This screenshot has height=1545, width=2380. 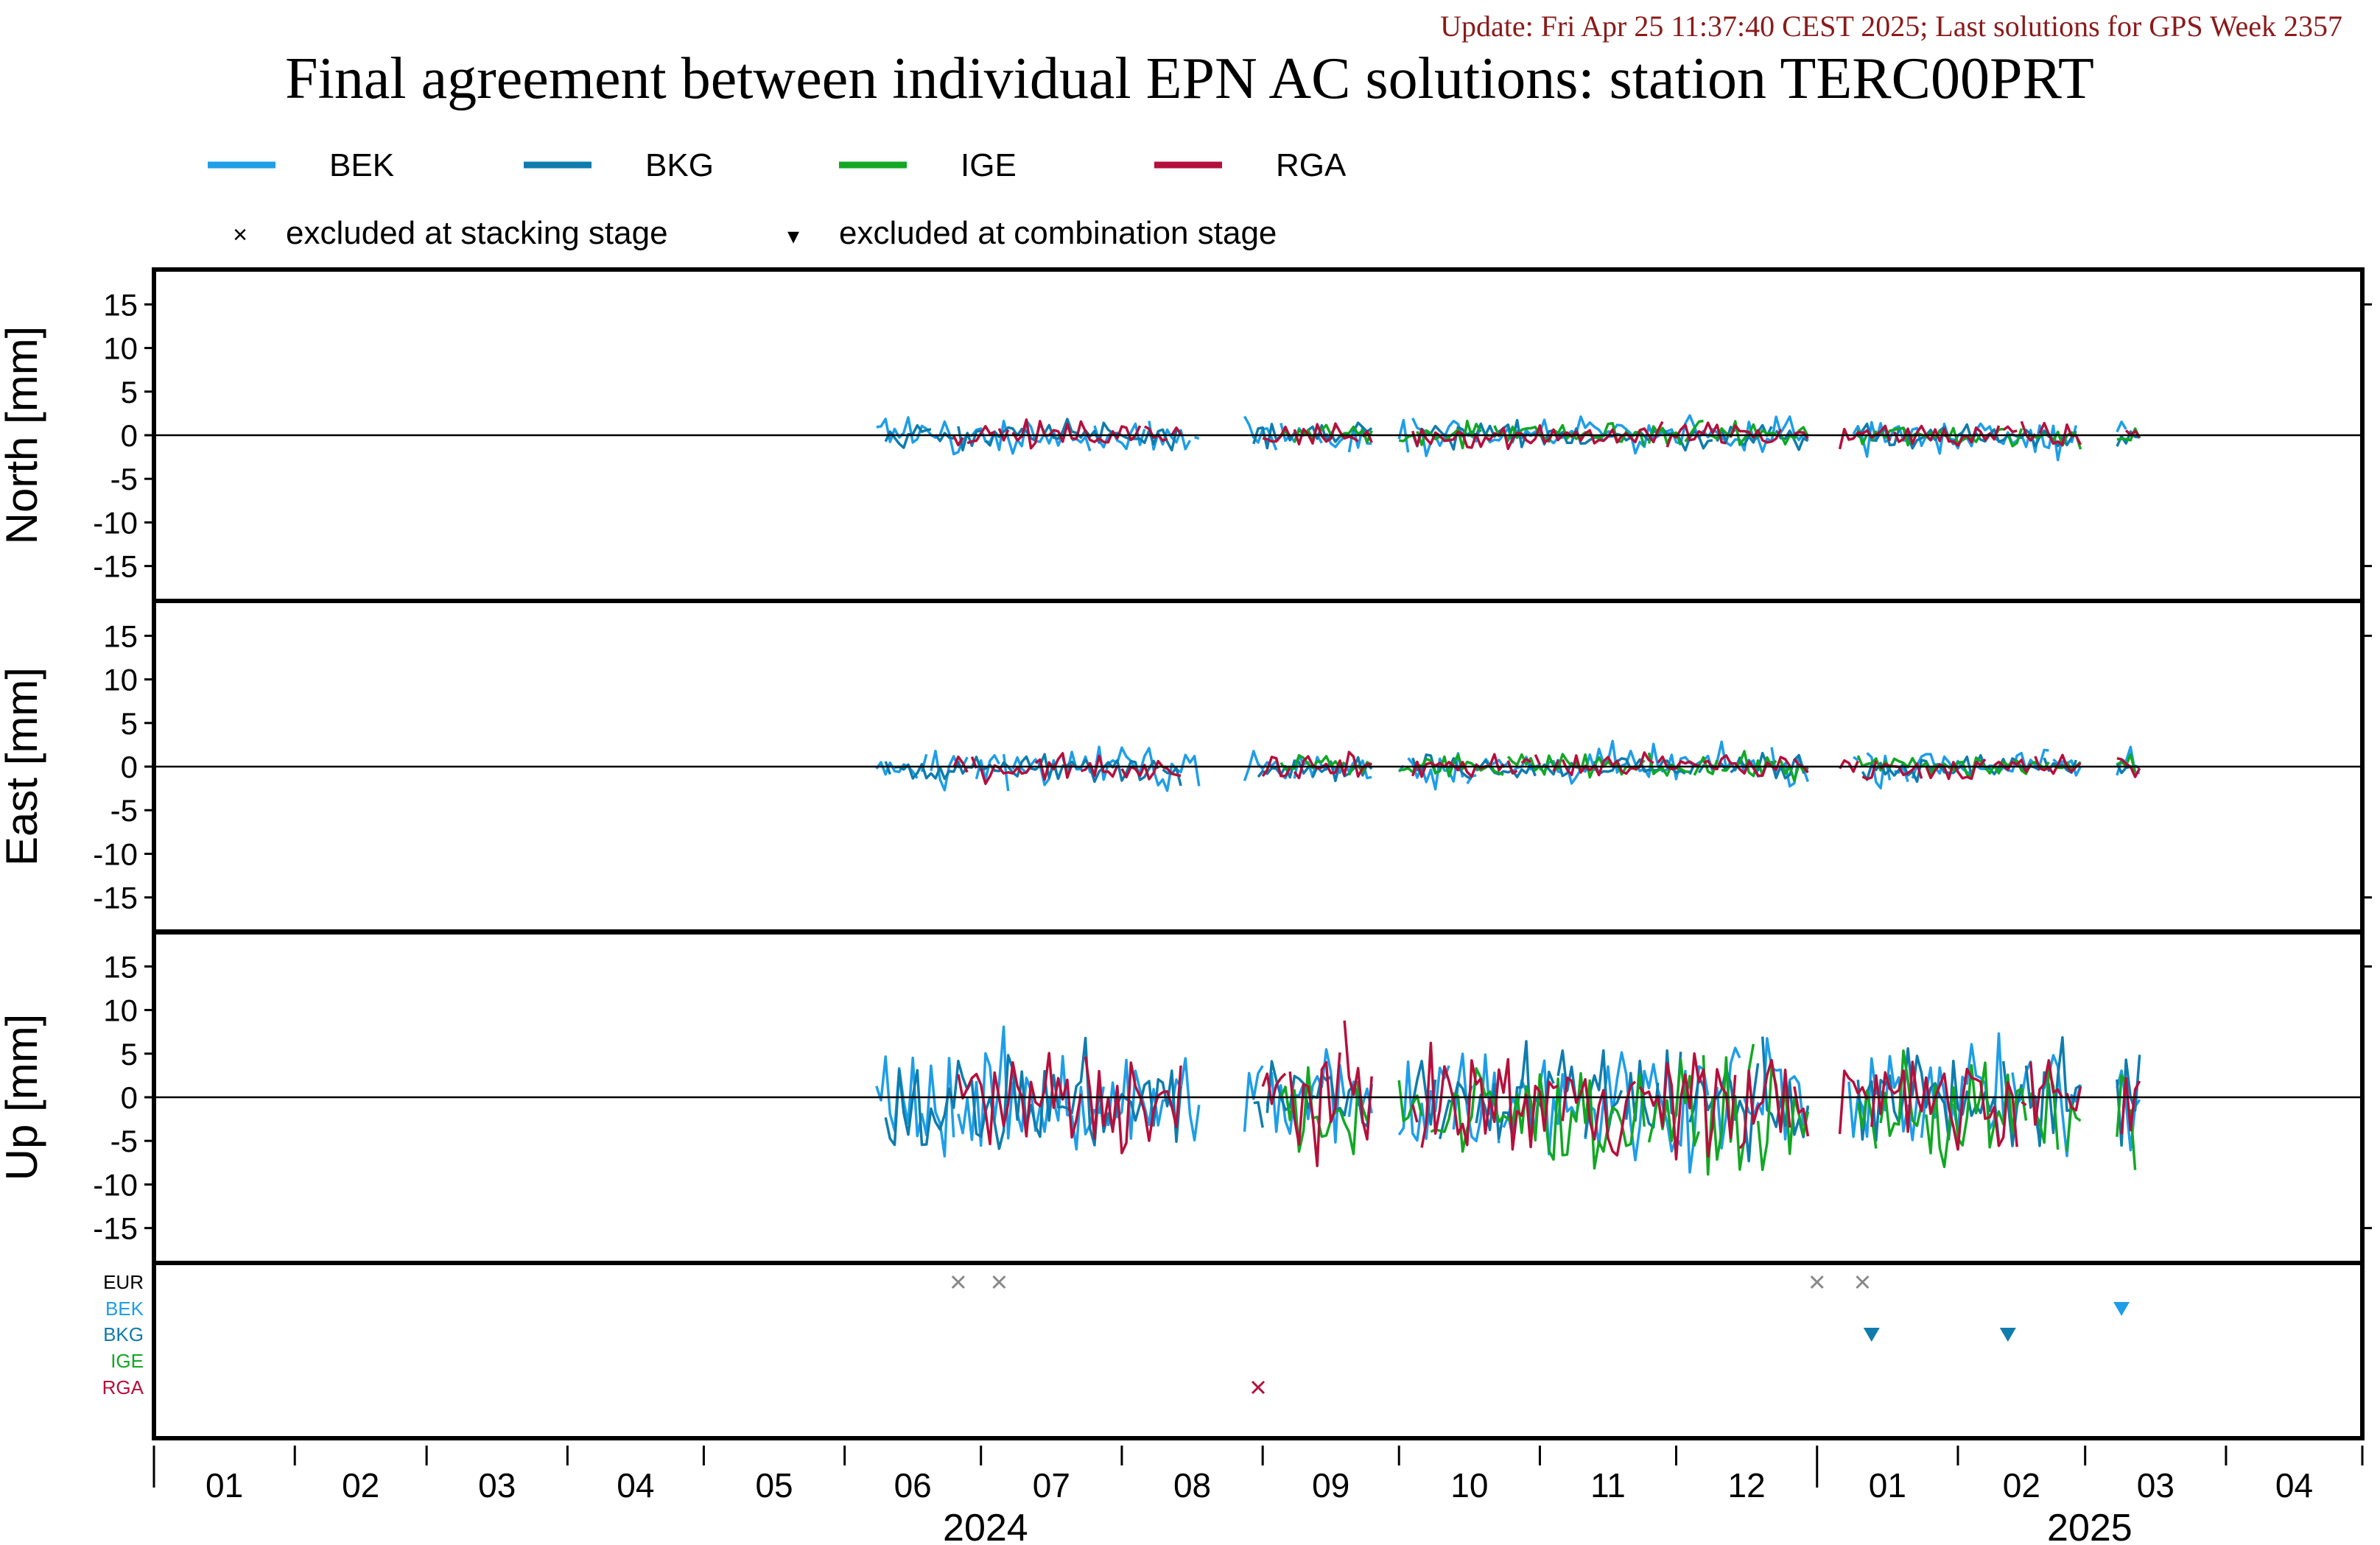 What do you see at coordinates (913, 1485) in the screenshot?
I see `x-tick-label: 06` at bounding box center [913, 1485].